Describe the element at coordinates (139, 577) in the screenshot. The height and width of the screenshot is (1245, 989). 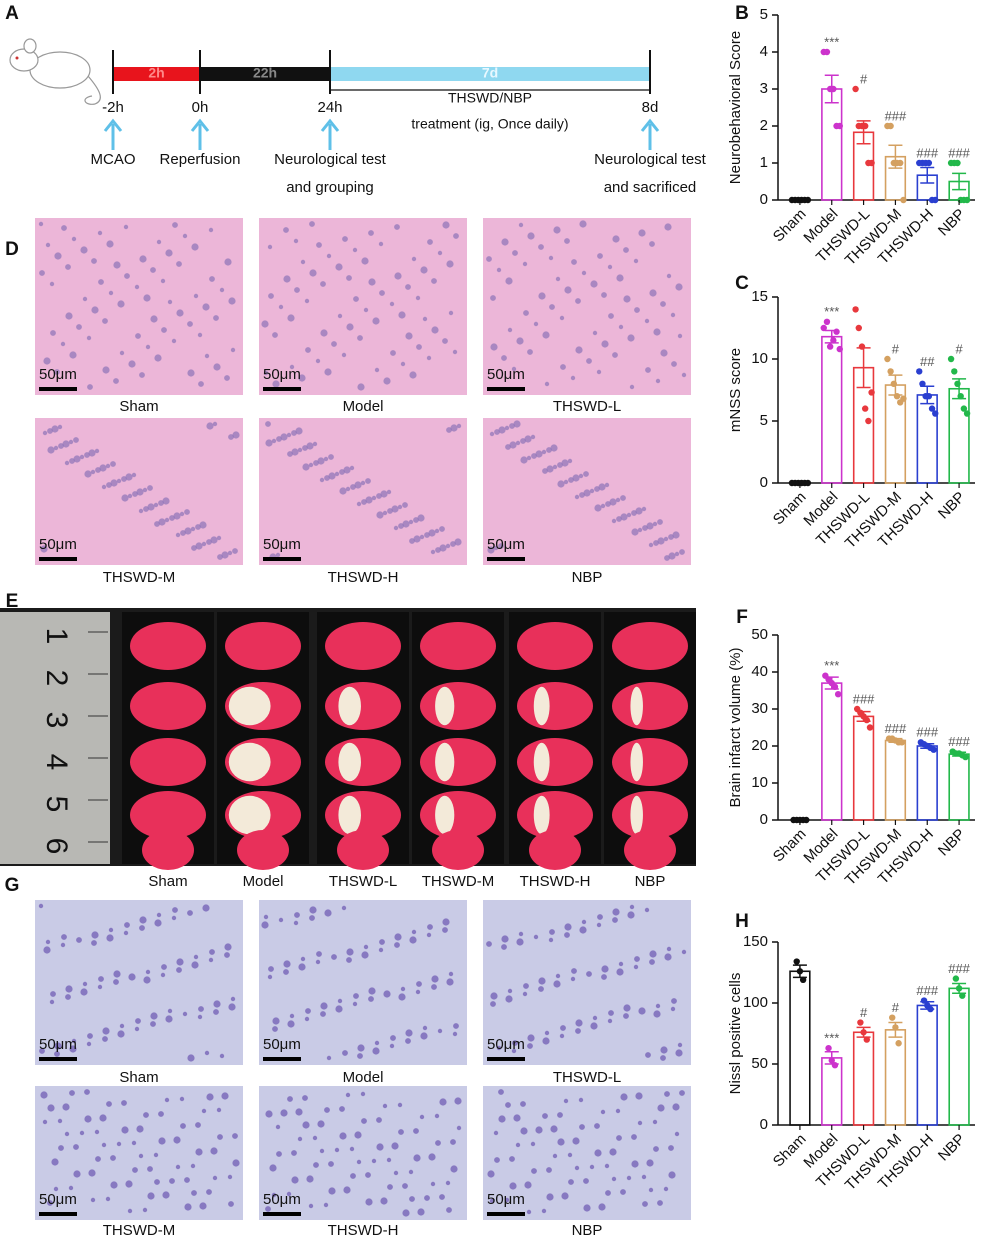
I see `image-caption: THSWD-M` at that location.